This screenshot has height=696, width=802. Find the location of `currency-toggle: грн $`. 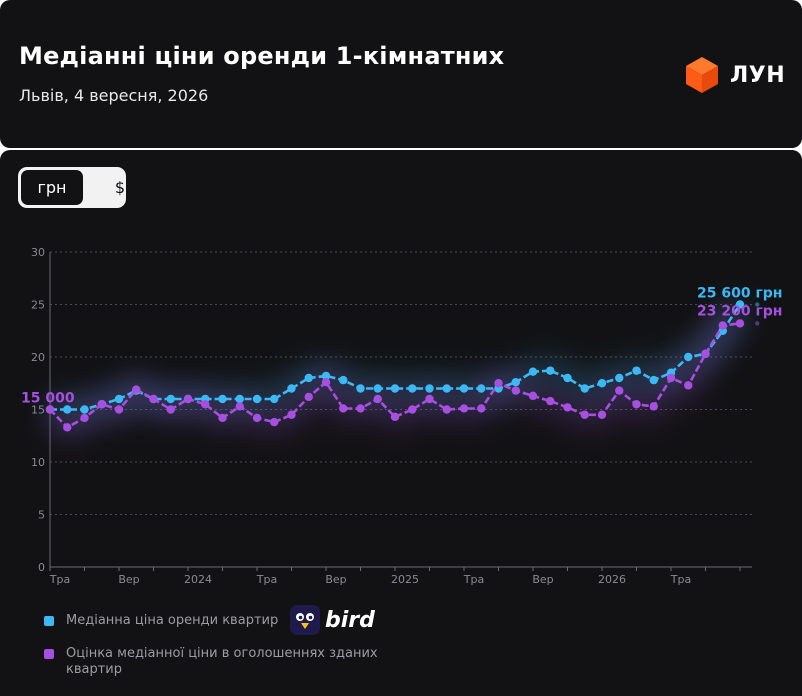

currency-toggle: грн $ is located at coordinates (72, 187).